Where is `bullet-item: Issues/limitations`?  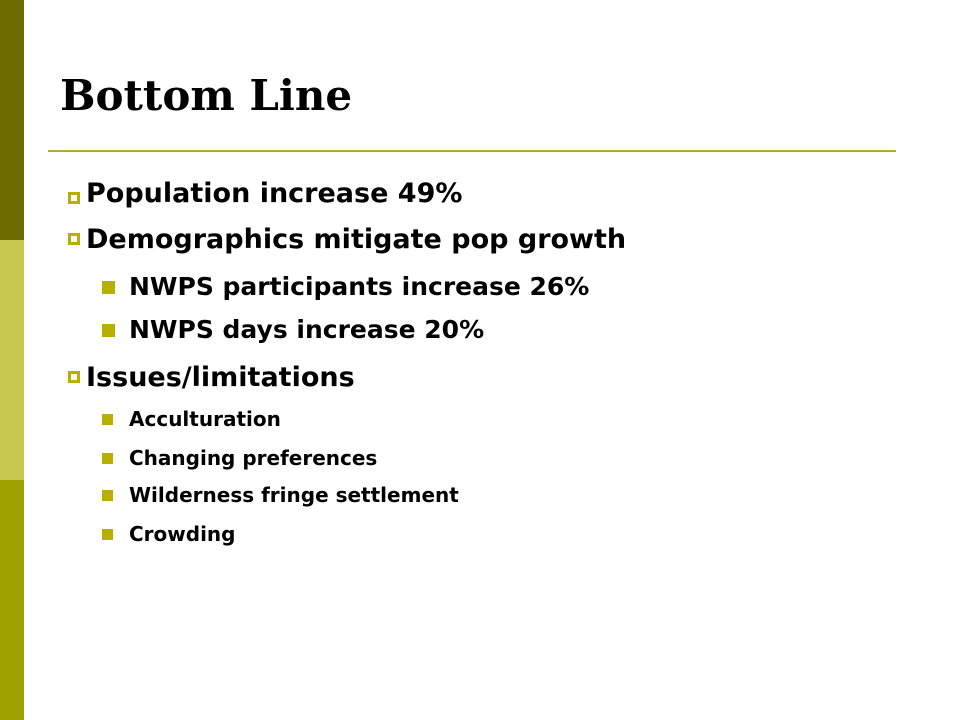 bullet-item: Issues/limitations is located at coordinates (220, 377).